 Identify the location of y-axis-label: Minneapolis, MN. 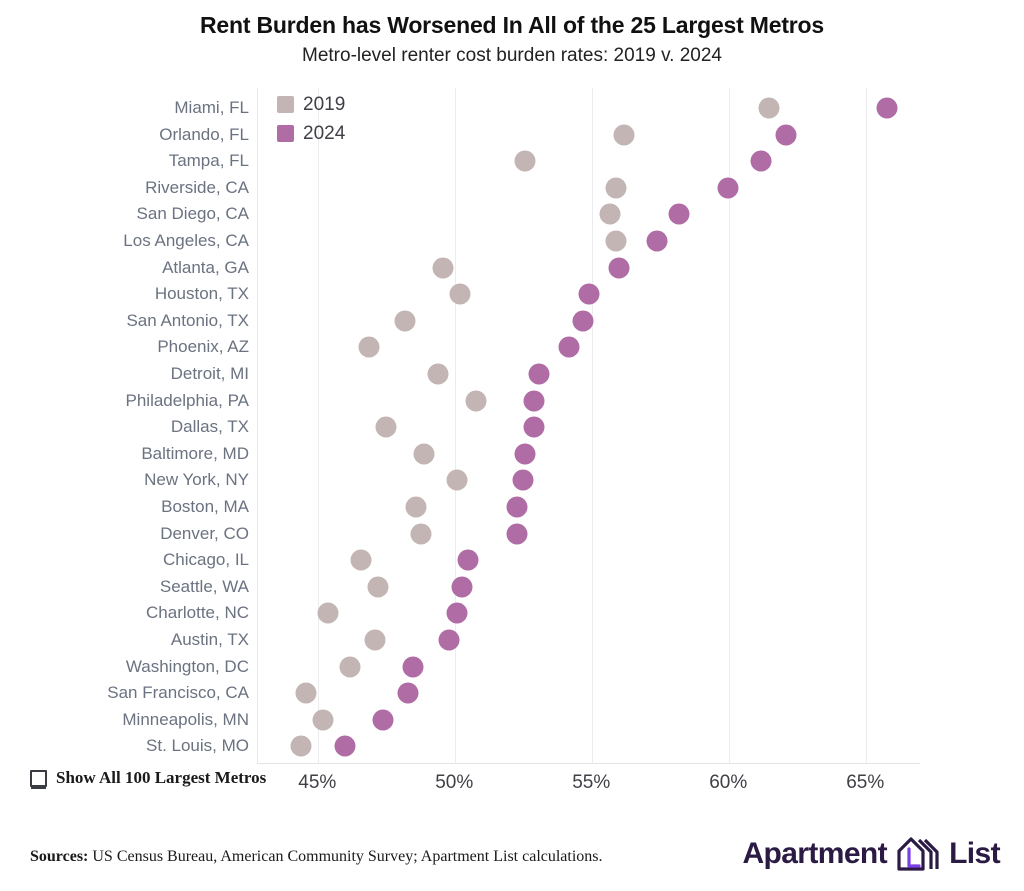
(185, 719).